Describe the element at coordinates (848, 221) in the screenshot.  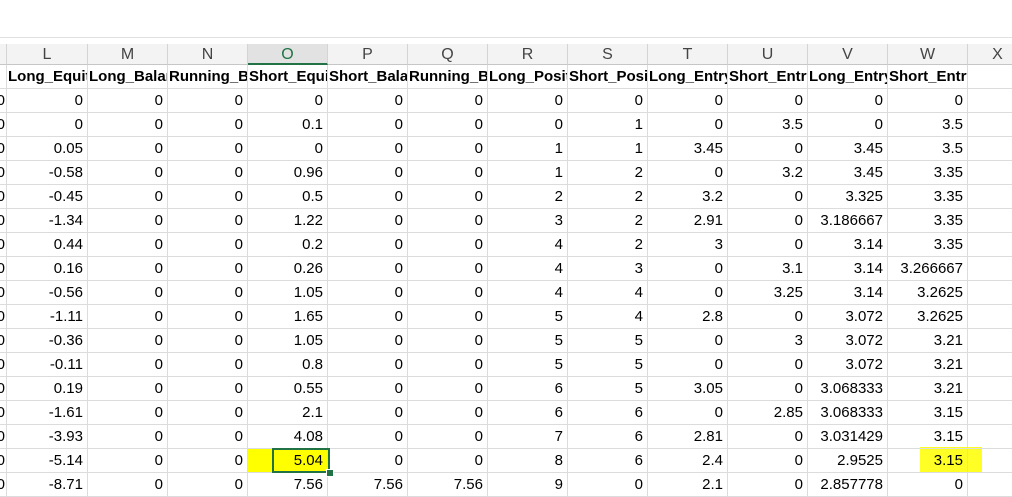
I see `table-cell: 3.186667` at that location.